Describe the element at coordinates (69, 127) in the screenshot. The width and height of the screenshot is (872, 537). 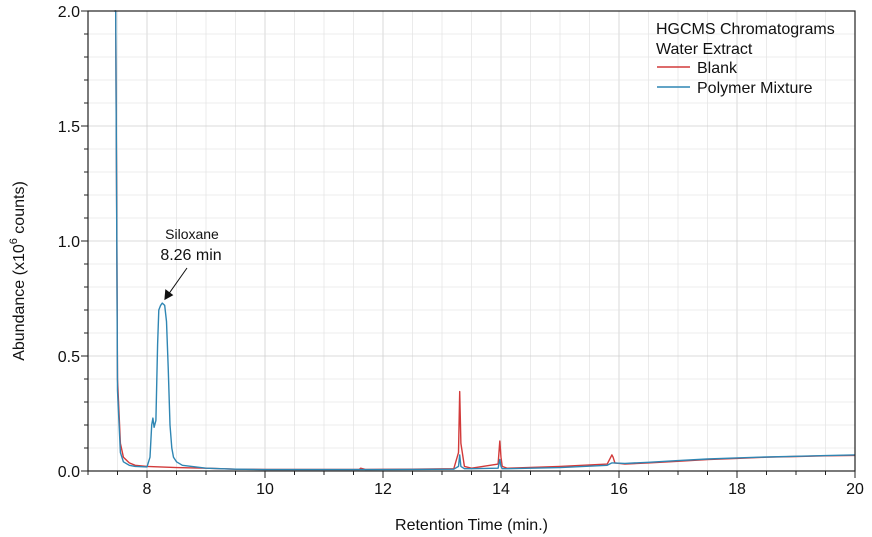
I see `y-tick-label: 1.5` at that location.